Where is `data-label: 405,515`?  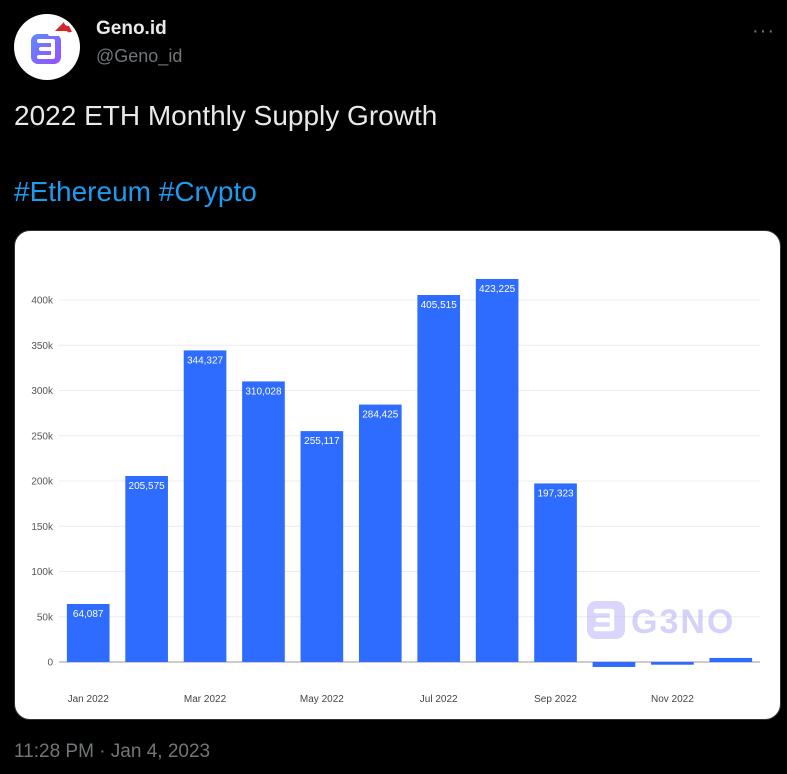
data-label: 405,515 is located at coordinates (439, 305).